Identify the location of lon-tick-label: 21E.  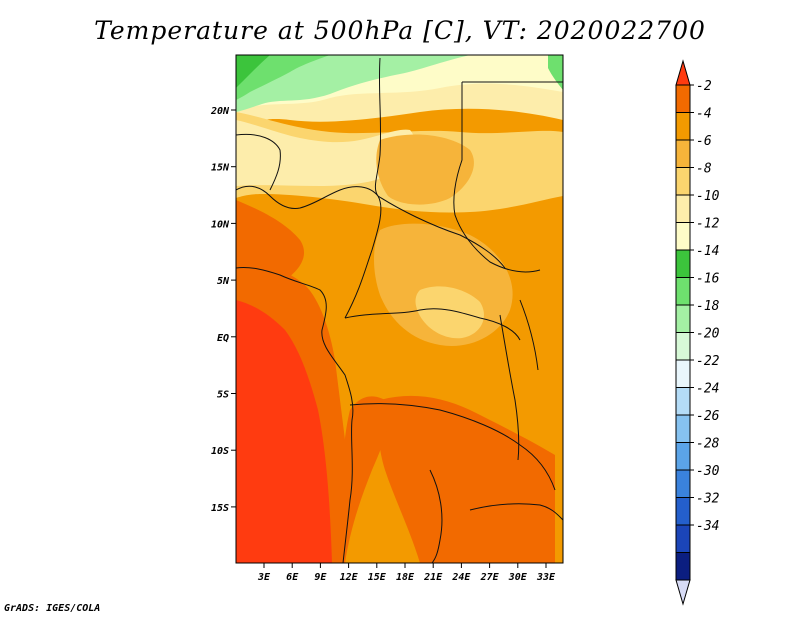
(433, 577).